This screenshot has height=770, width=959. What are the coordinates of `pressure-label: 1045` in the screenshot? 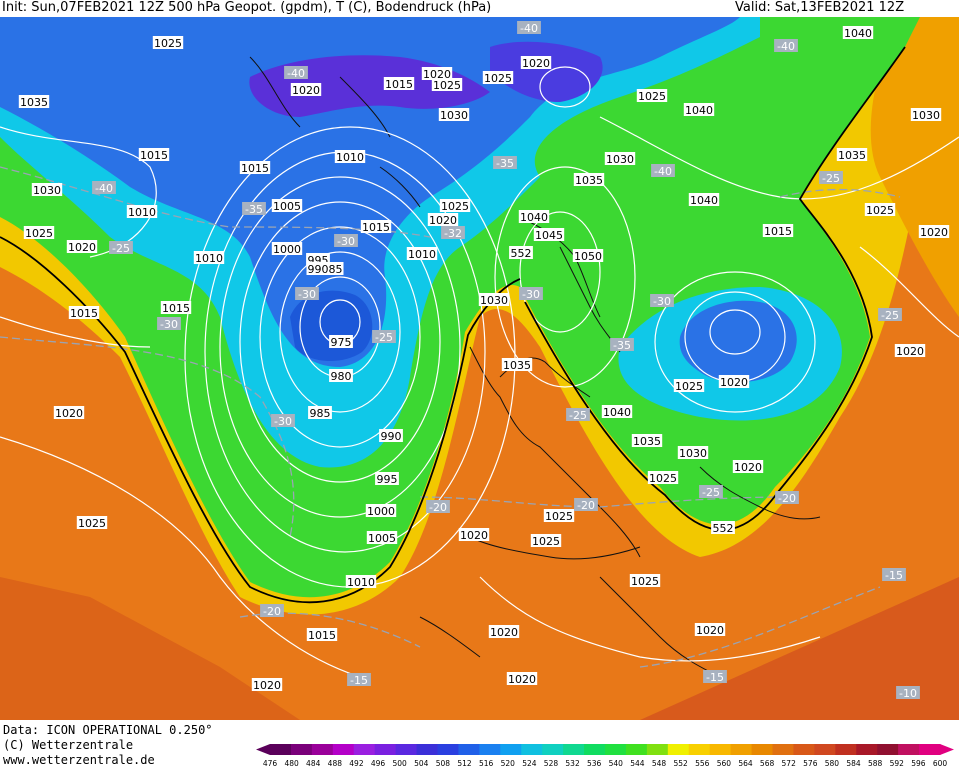 It's located at (549, 235).